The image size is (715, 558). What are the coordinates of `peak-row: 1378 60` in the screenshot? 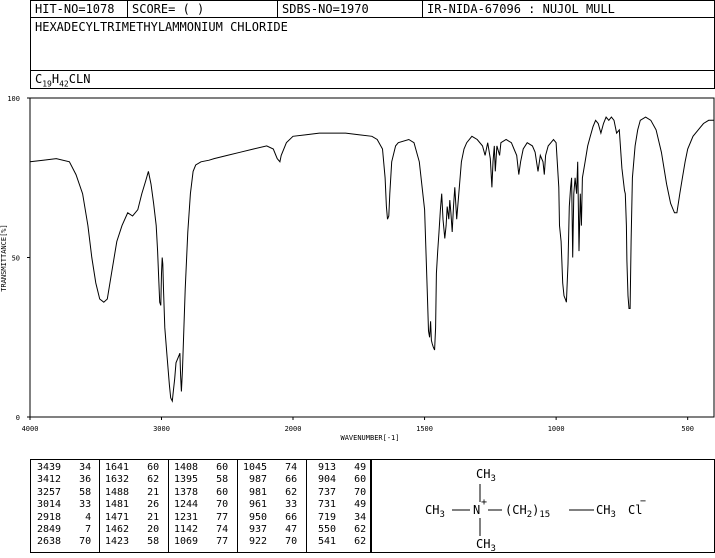 It's located at (204, 493).